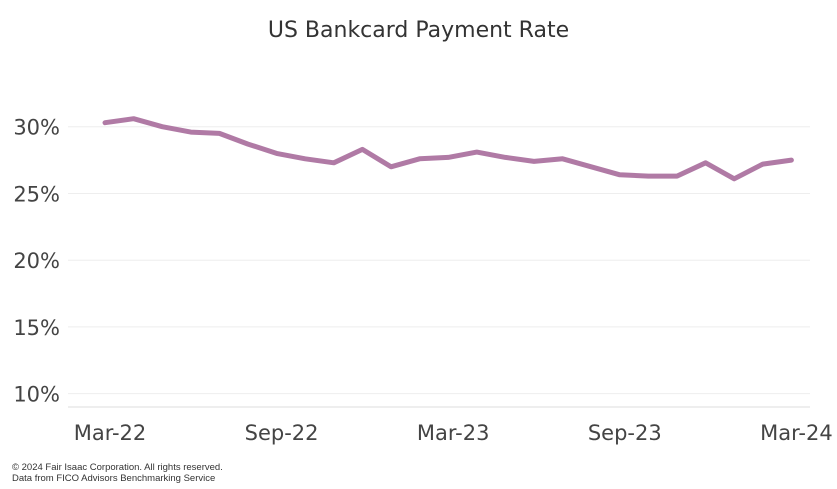 This screenshot has width=837, height=489. Describe the element at coordinates (796, 433) in the screenshot. I see `x-tick-label: Mar-24` at that location.